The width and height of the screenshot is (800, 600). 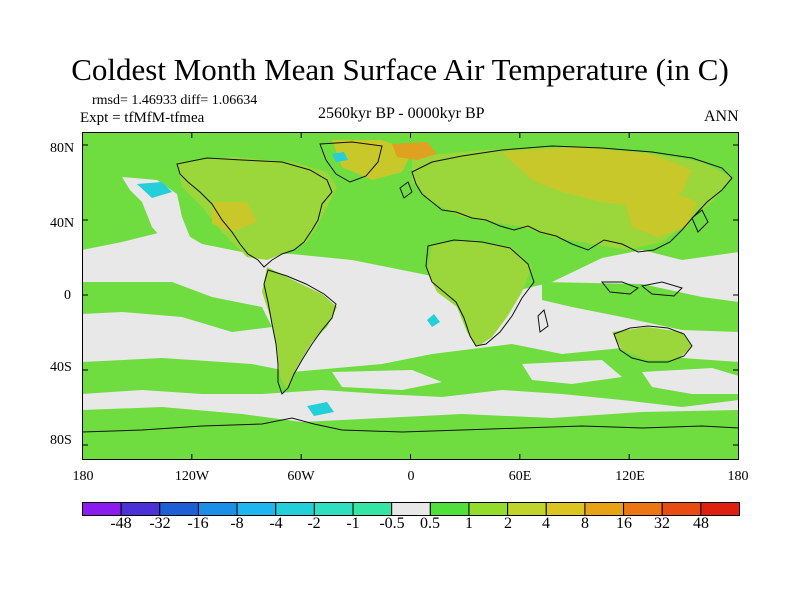 What do you see at coordinates (353, 523) in the screenshot?
I see `colorbar-label: -1` at bounding box center [353, 523].